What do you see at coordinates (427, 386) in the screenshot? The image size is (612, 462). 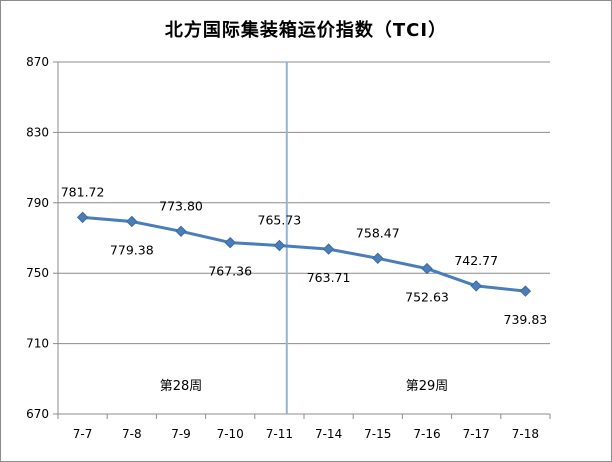 I see `week-label-2: 第29周` at bounding box center [427, 386].